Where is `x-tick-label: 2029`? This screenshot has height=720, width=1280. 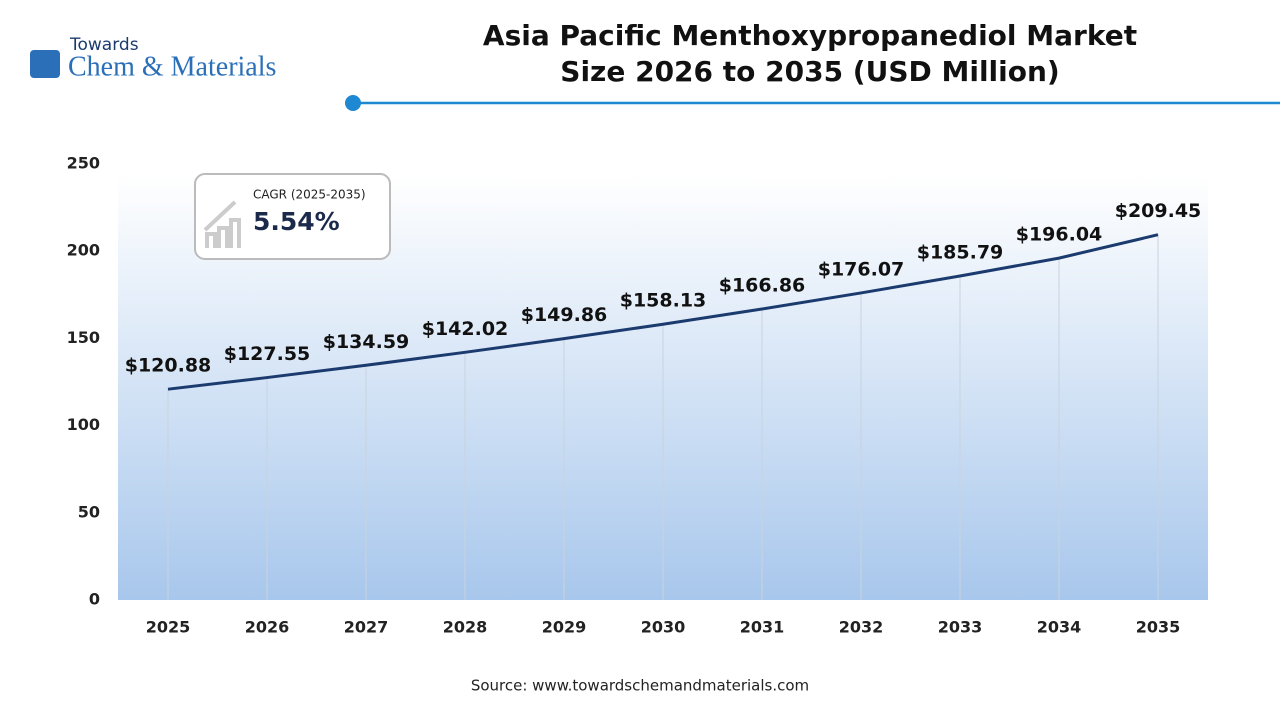 x-tick-label: 2029 is located at coordinates (564, 627).